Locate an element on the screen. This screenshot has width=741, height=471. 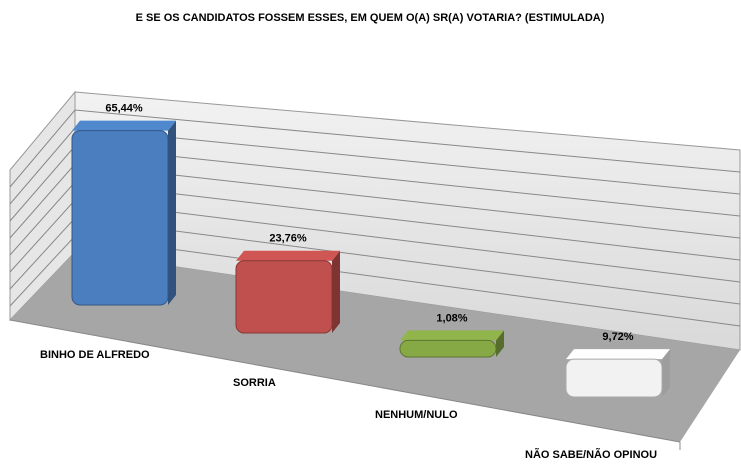
value-label: 65,44% is located at coordinates (124, 109).